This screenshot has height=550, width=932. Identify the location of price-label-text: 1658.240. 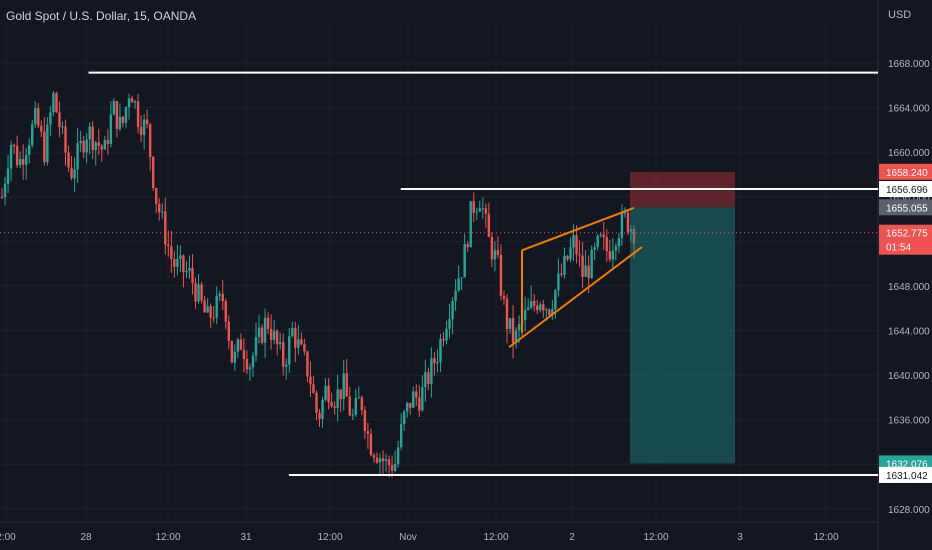
(907, 173).